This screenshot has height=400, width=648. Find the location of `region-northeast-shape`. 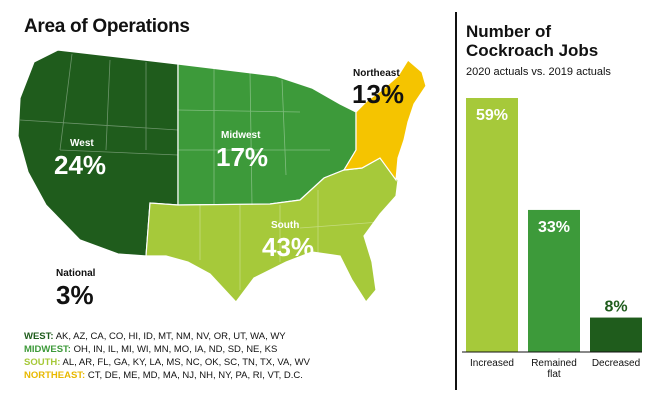

region-northeast-shape is located at coordinates (384, 120).